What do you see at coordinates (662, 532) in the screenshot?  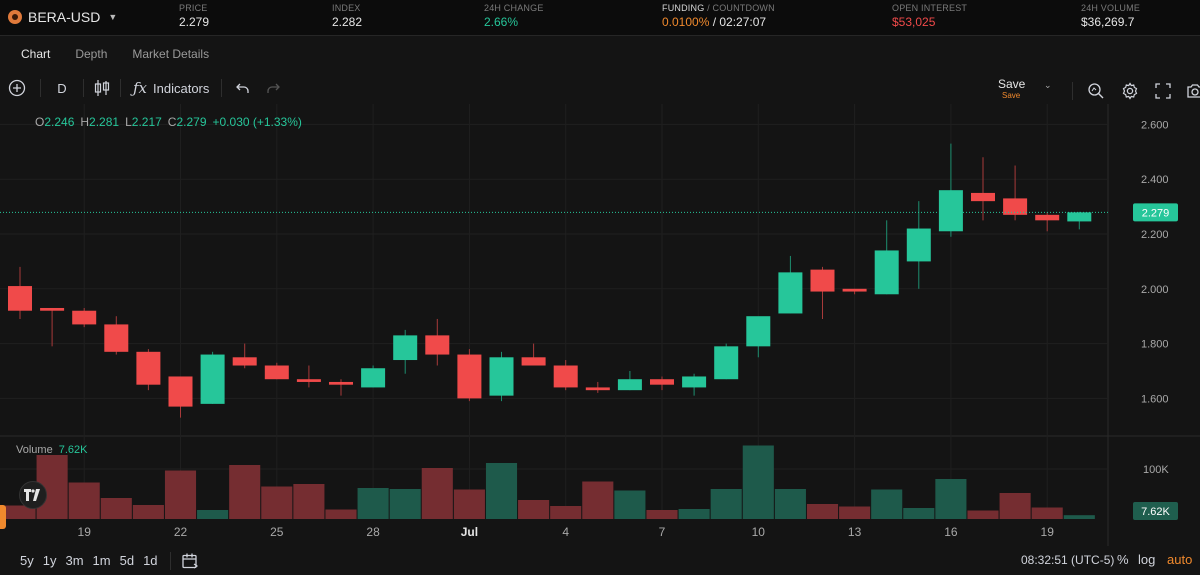 I see `x-tick-label: 7` at bounding box center [662, 532].